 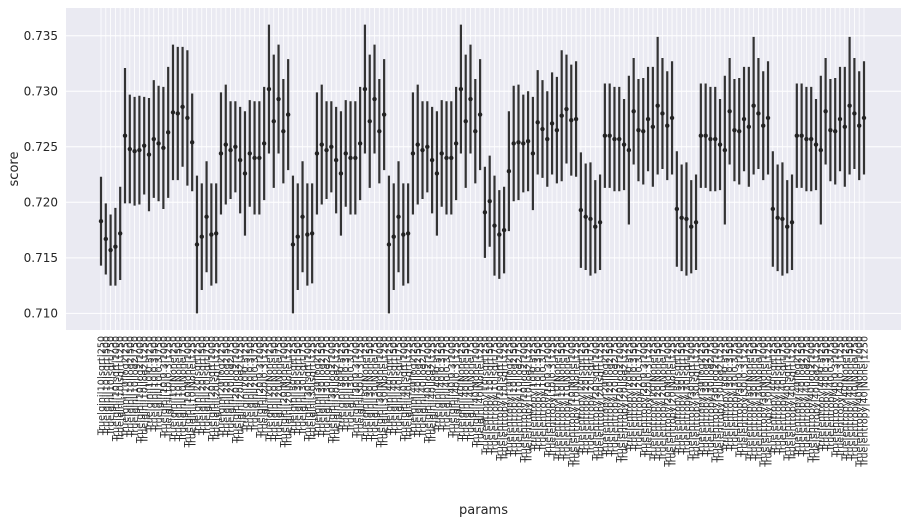 I want to click on x-tick-label: True|gini|20|None|750, so click(x=279, y=389).